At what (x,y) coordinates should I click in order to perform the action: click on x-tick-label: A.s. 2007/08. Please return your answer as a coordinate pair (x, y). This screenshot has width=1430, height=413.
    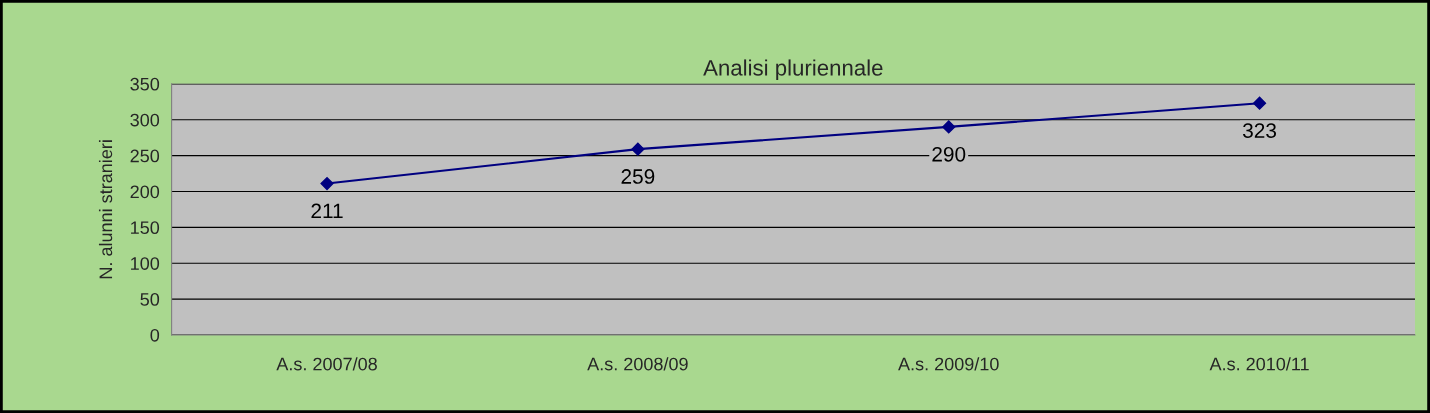
    Looking at the image, I should click on (326, 364).